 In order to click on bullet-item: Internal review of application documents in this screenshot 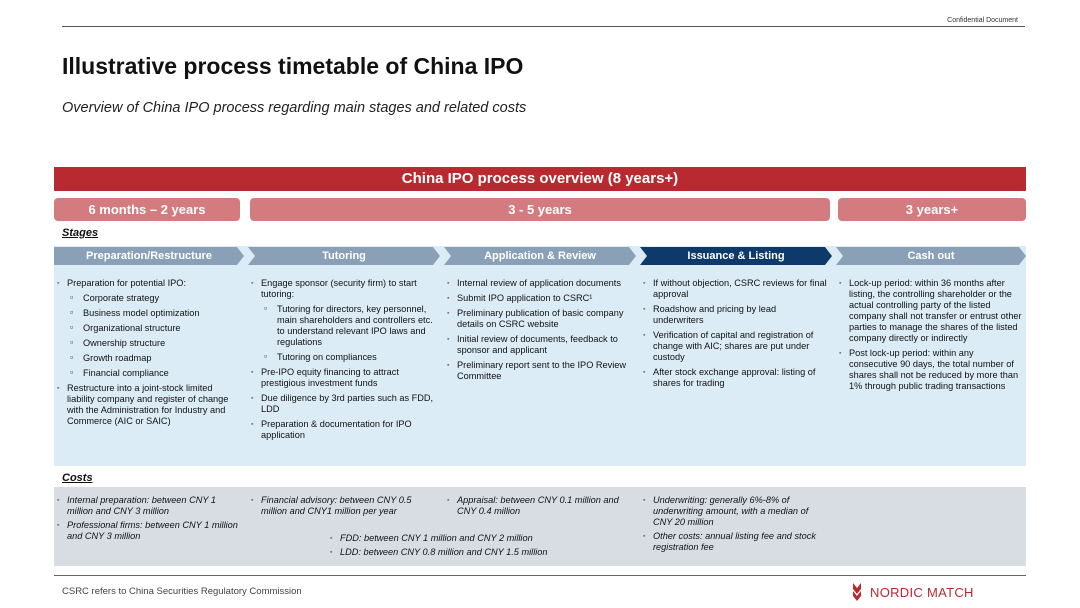, I will do `click(539, 283)`.